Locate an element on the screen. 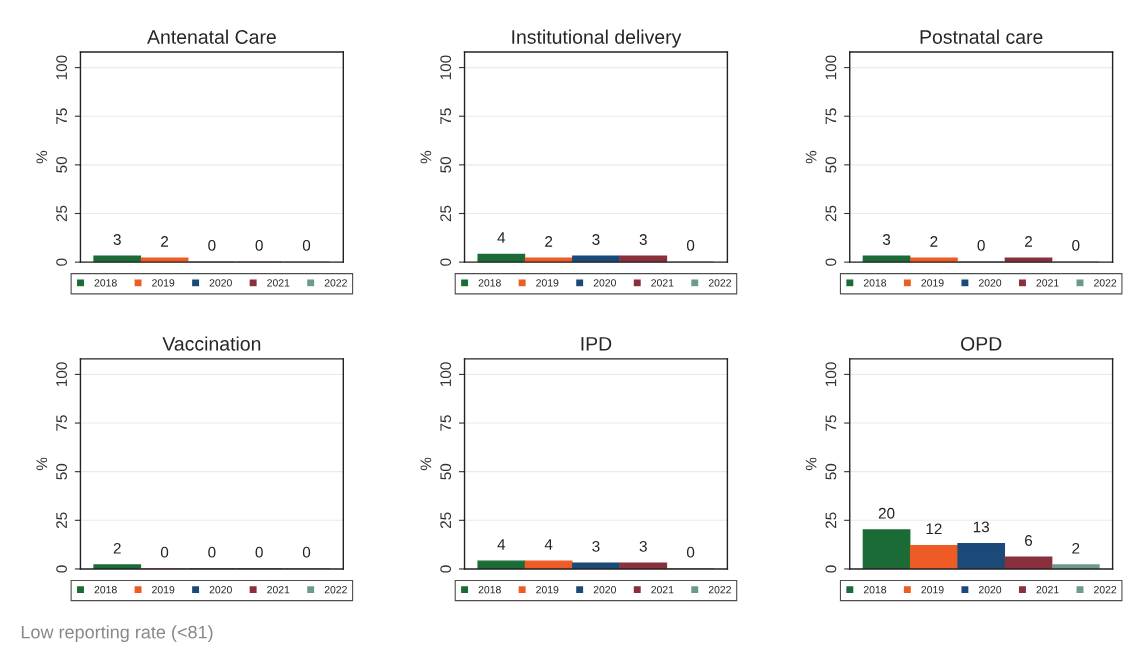 This screenshot has height=667, width=1133. chart-title: OPD is located at coordinates (981, 343).